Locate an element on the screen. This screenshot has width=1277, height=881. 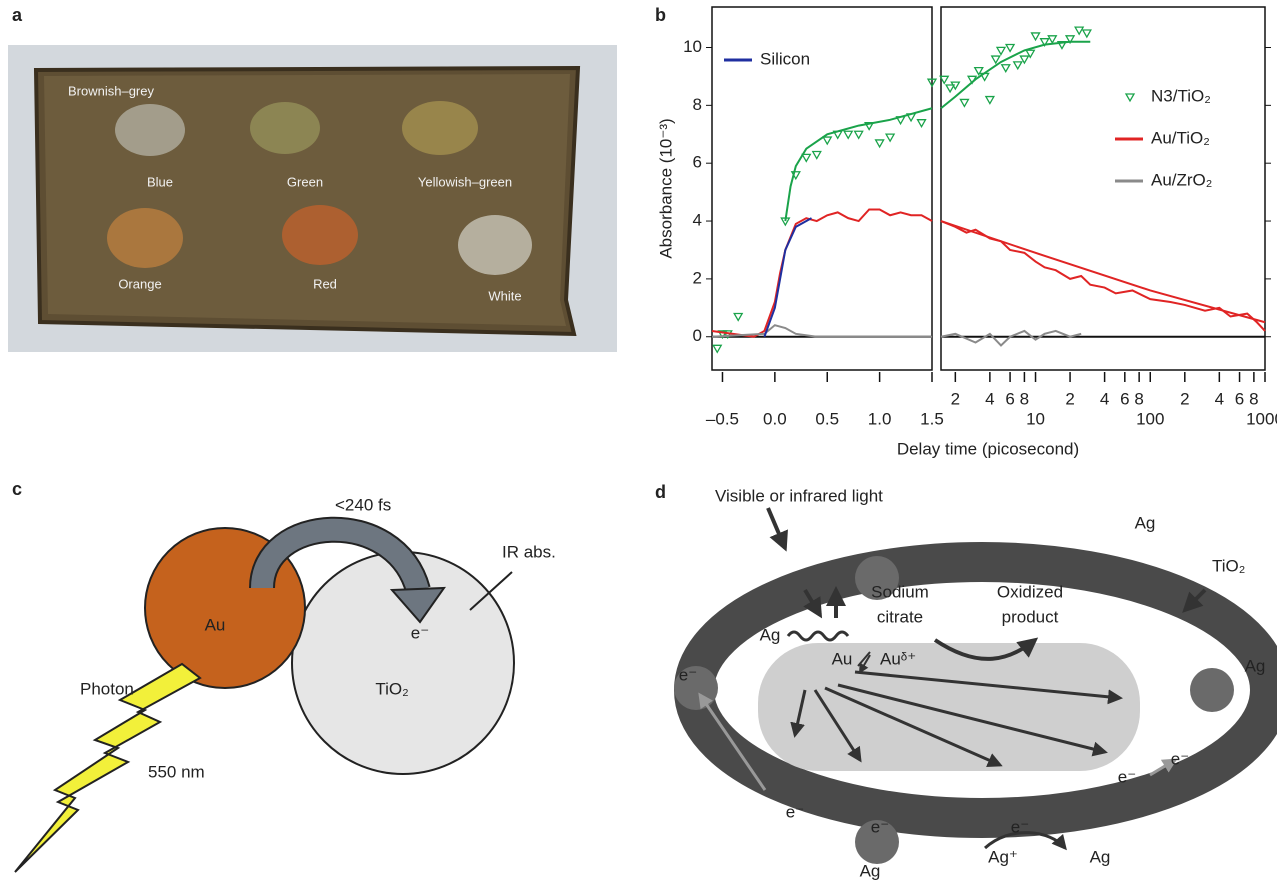
y-axis-label: Absorbance (10⁻³) is located at coordinates (665, 188).